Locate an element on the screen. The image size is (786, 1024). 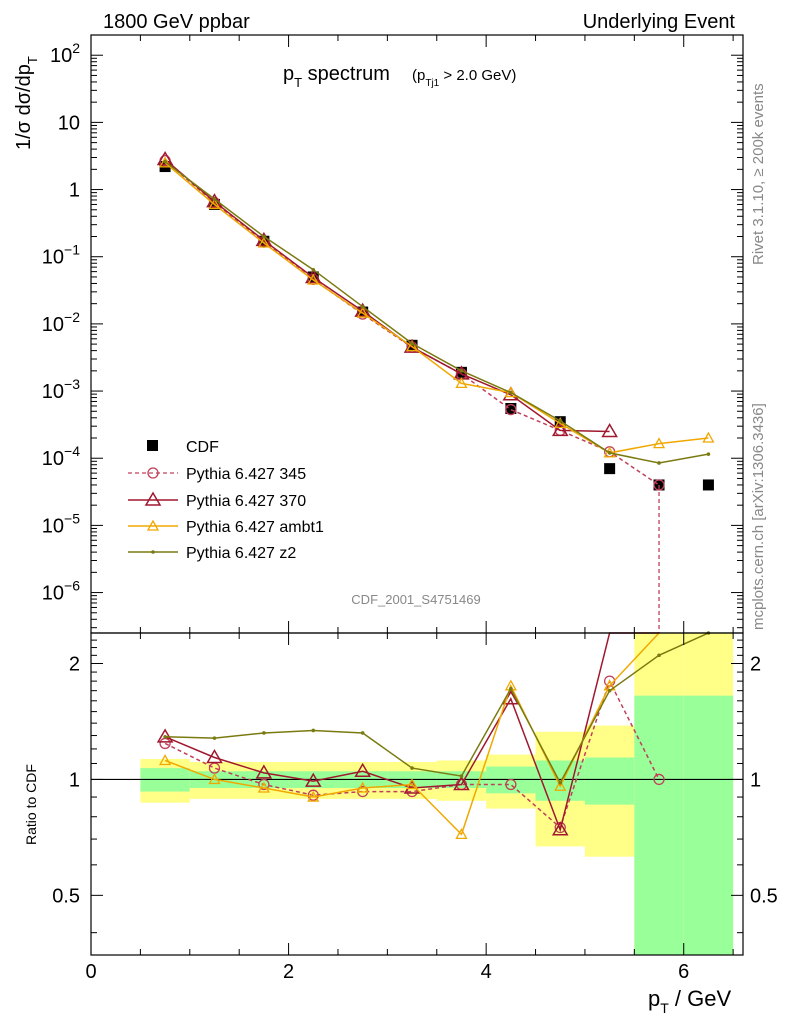
y-axis-label-ratio: Ratio to CDF is located at coordinates (31, 804).